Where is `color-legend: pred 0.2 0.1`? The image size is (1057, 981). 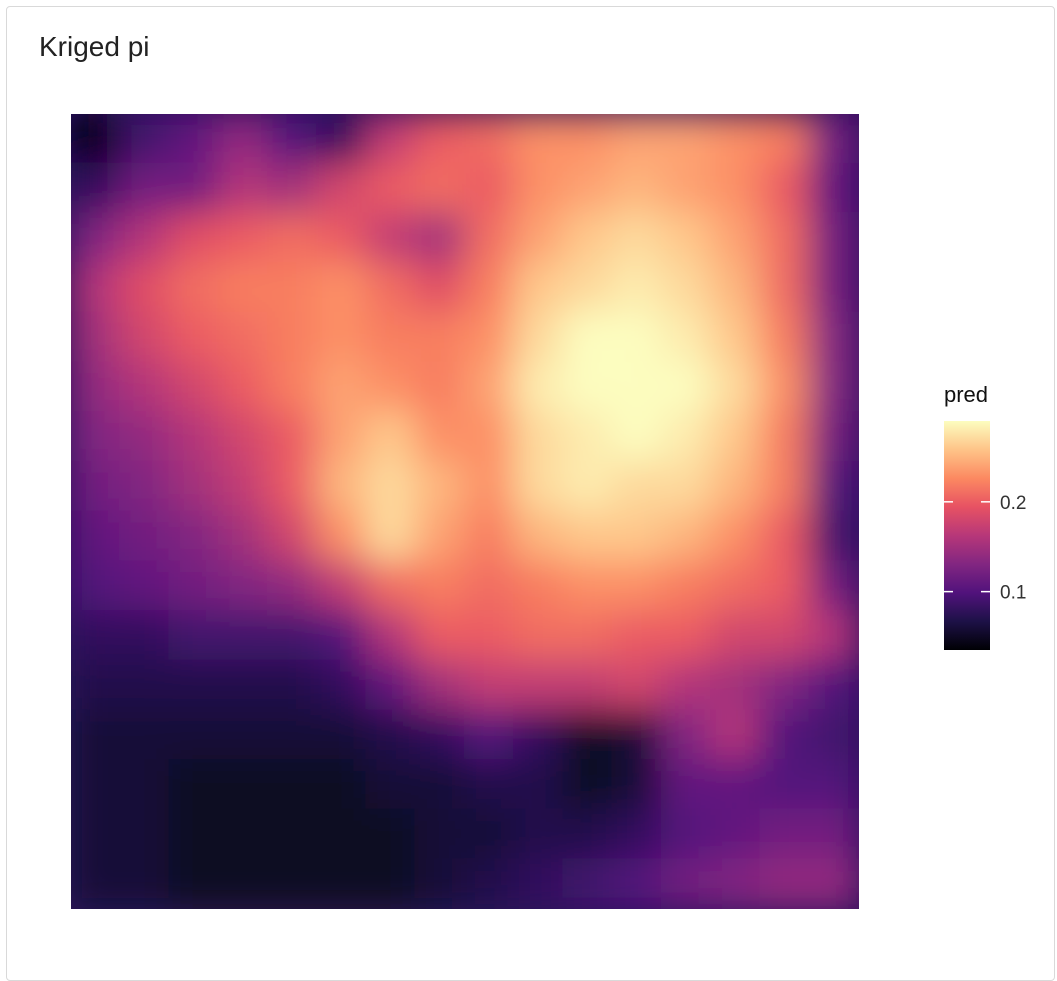 color-legend: pred 0.2 0.1 is located at coordinates (985, 516).